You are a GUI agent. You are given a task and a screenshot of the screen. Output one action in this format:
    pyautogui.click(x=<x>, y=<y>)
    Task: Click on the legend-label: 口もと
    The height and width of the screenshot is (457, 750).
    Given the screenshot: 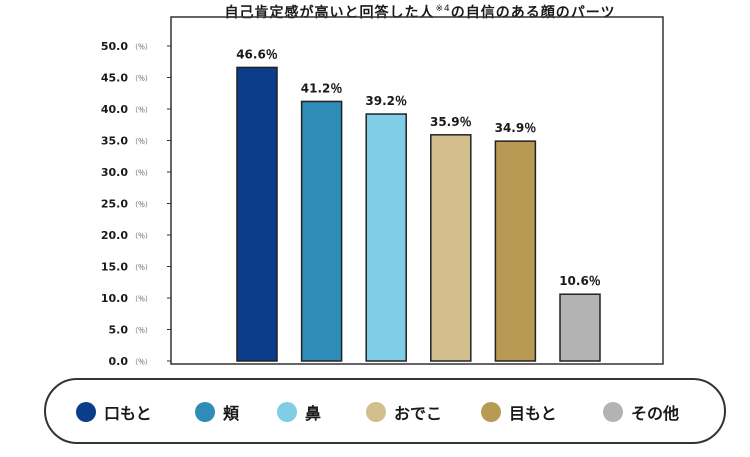 What is the action you would take?
    pyautogui.click(x=128, y=413)
    